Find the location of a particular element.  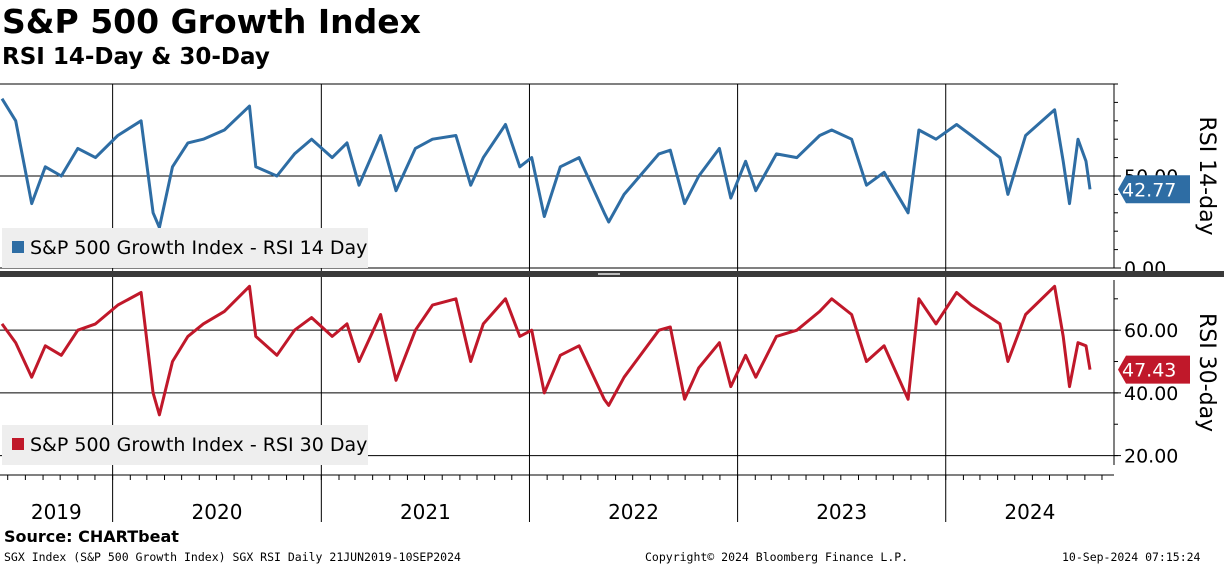

x-tick-label: 2020 is located at coordinates (217, 512).